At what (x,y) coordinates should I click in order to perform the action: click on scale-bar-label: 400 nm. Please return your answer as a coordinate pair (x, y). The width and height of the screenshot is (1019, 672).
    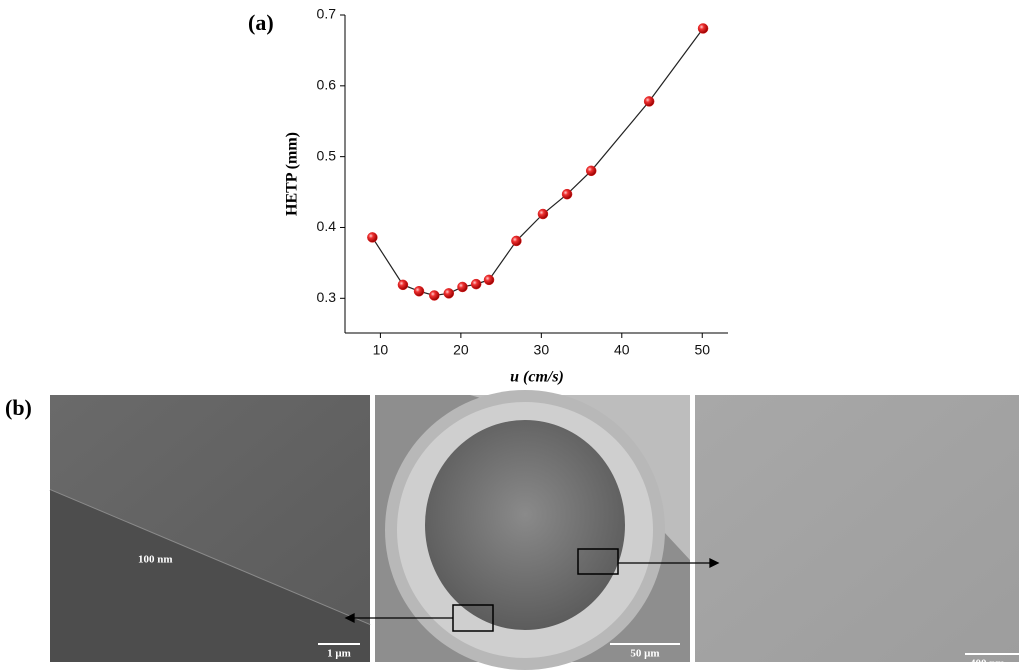
    Looking at the image, I should click on (987, 664).